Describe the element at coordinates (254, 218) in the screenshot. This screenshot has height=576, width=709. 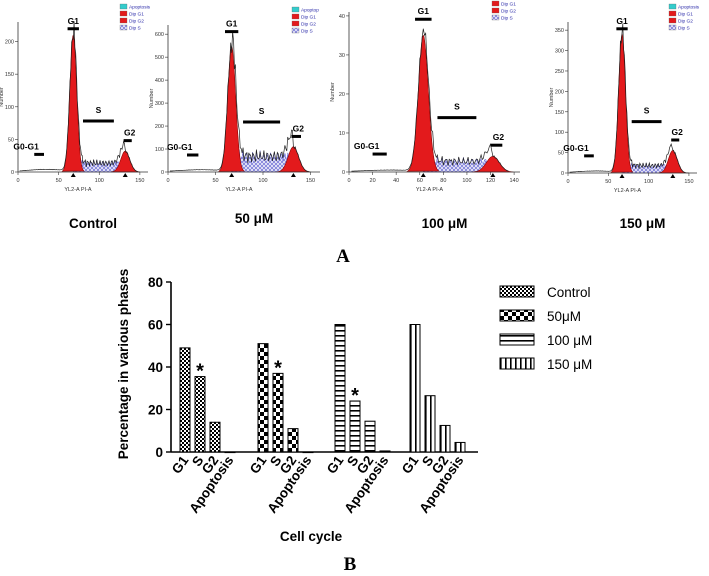
I see `condition-label: 50 μM` at that location.